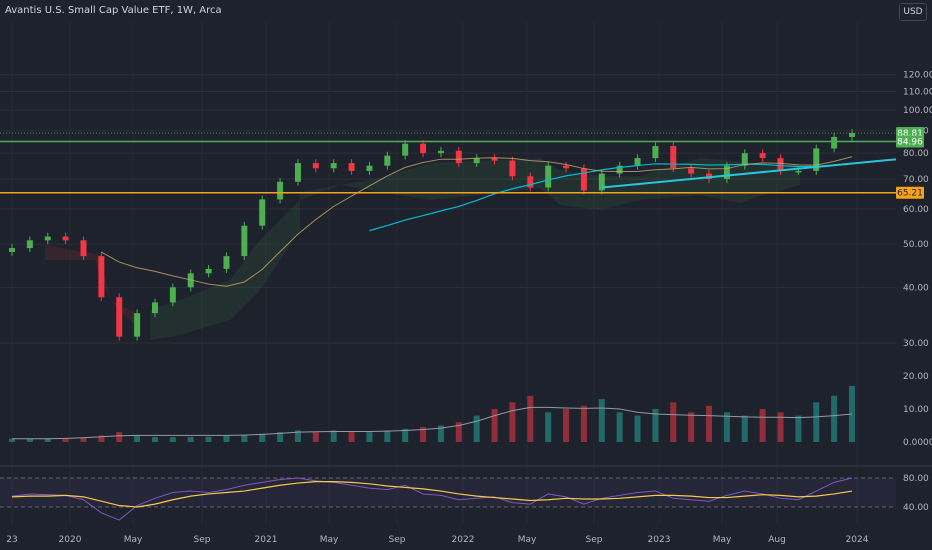 The width and height of the screenshot is (932, 550). Describe the element at coordinates (910, 134) in the screenshot. I see `current-price-label: 88.81` at that location.